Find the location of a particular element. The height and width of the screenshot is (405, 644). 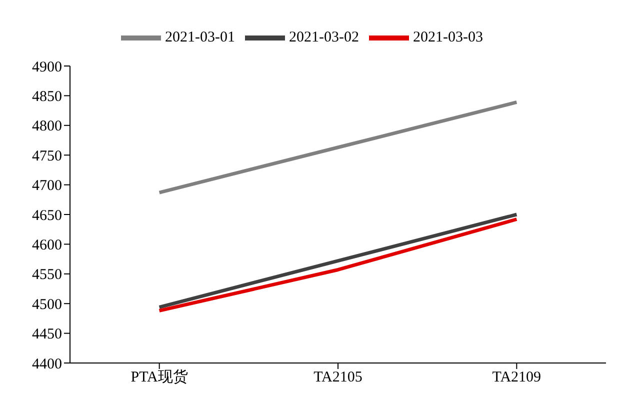

y-tick-label: 4500 is located at coordinates (47, 304).